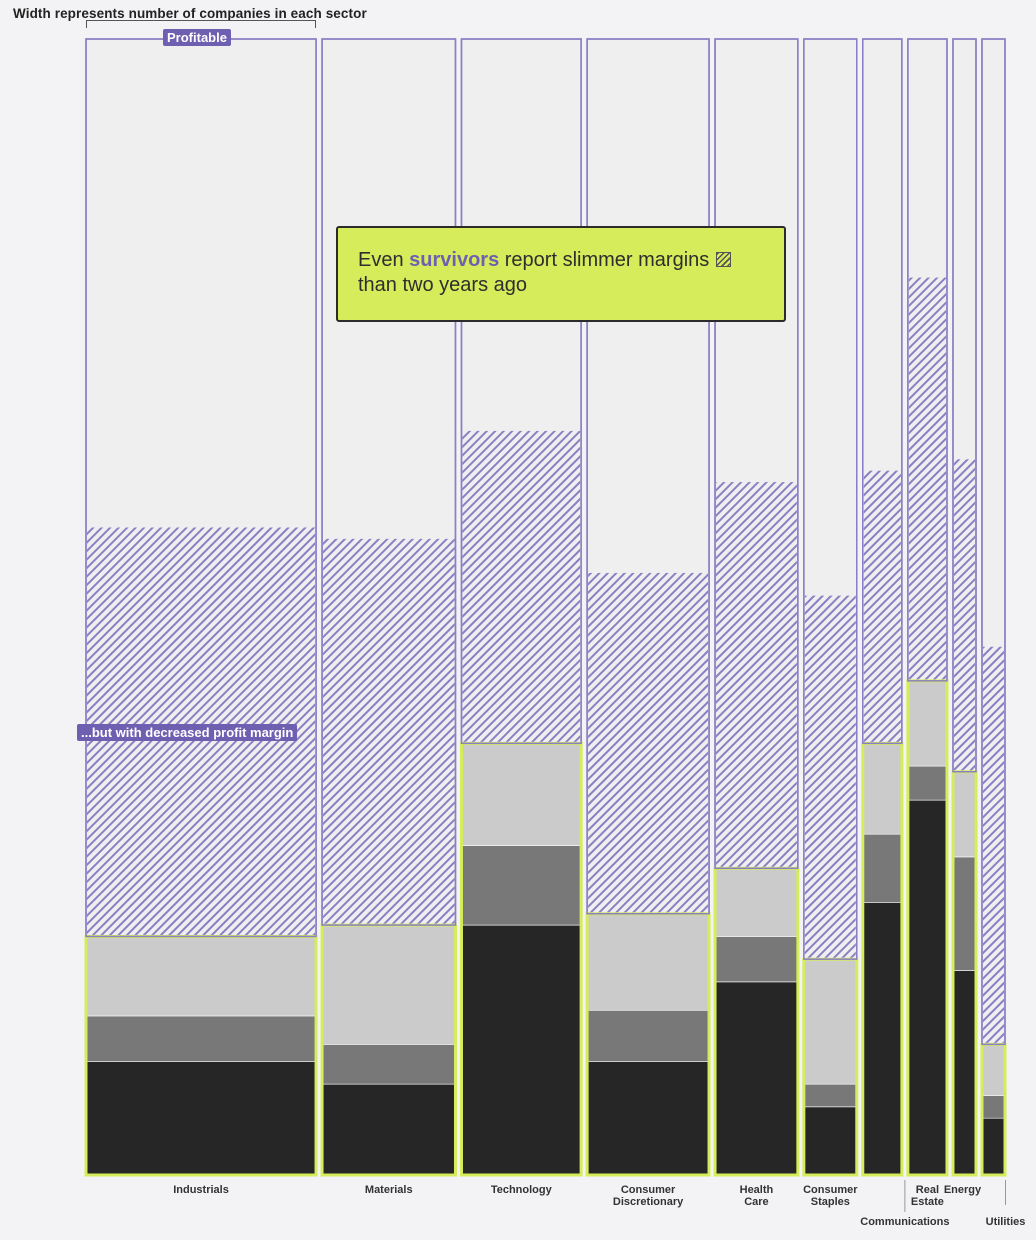  I want to click on bar-seg-mid-energy, so click(964, 913).